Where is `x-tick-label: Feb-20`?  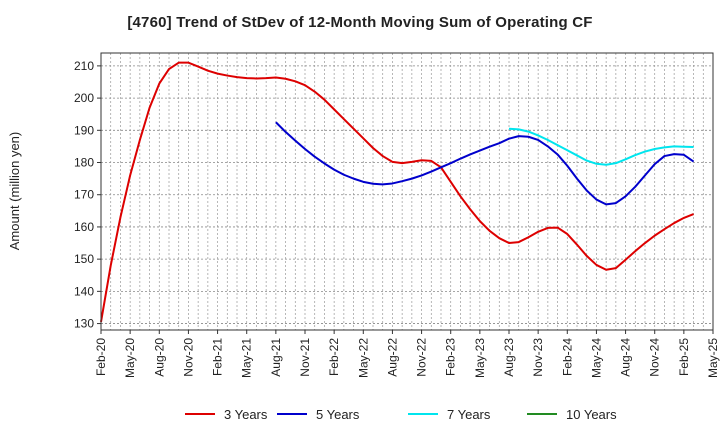
x-tick-label: Feb-20 is located at coordinates (101, 357).